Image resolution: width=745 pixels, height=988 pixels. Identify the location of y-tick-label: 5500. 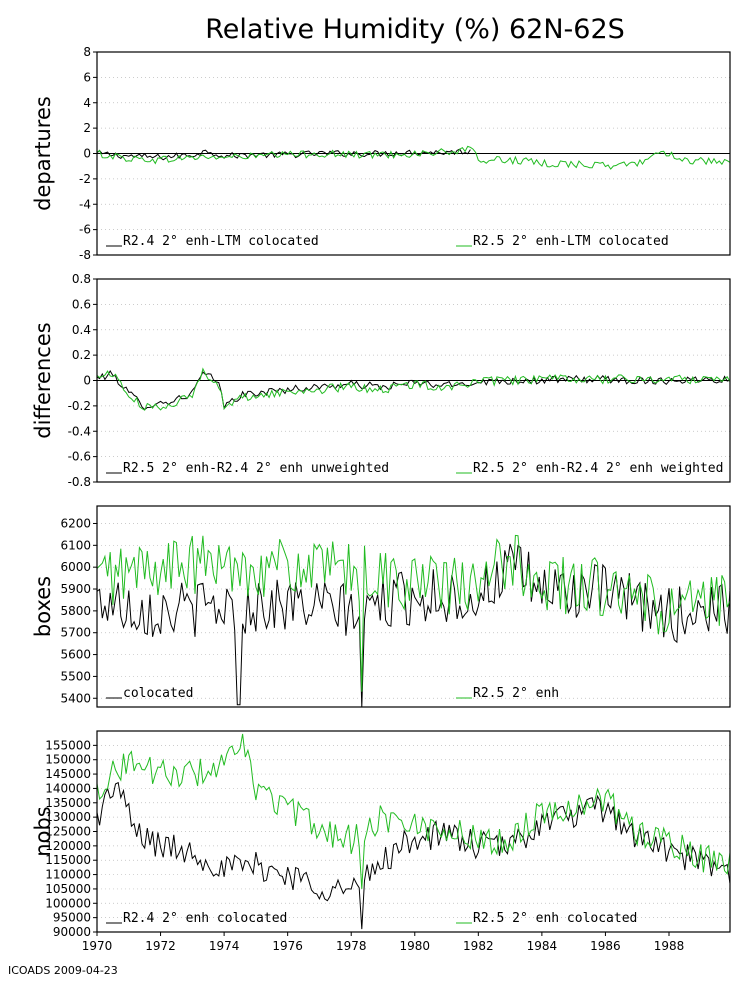
(75, 676).